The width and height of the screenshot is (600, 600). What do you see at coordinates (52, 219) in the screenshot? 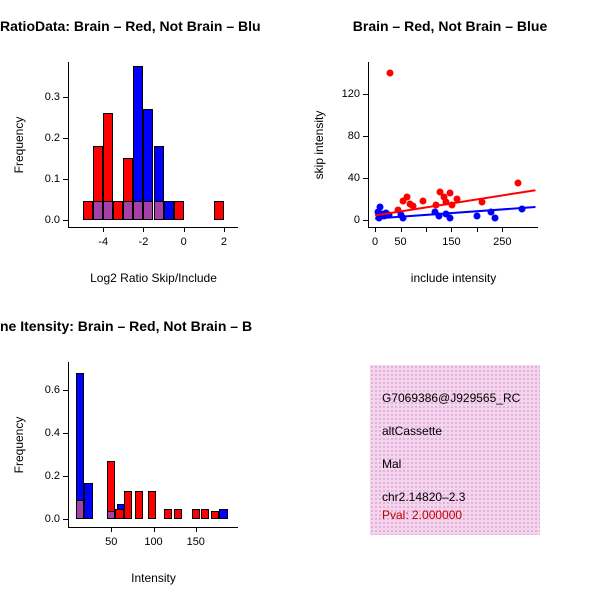
I see `y-tick-label: 0.0` at bounding box center [52, 219].